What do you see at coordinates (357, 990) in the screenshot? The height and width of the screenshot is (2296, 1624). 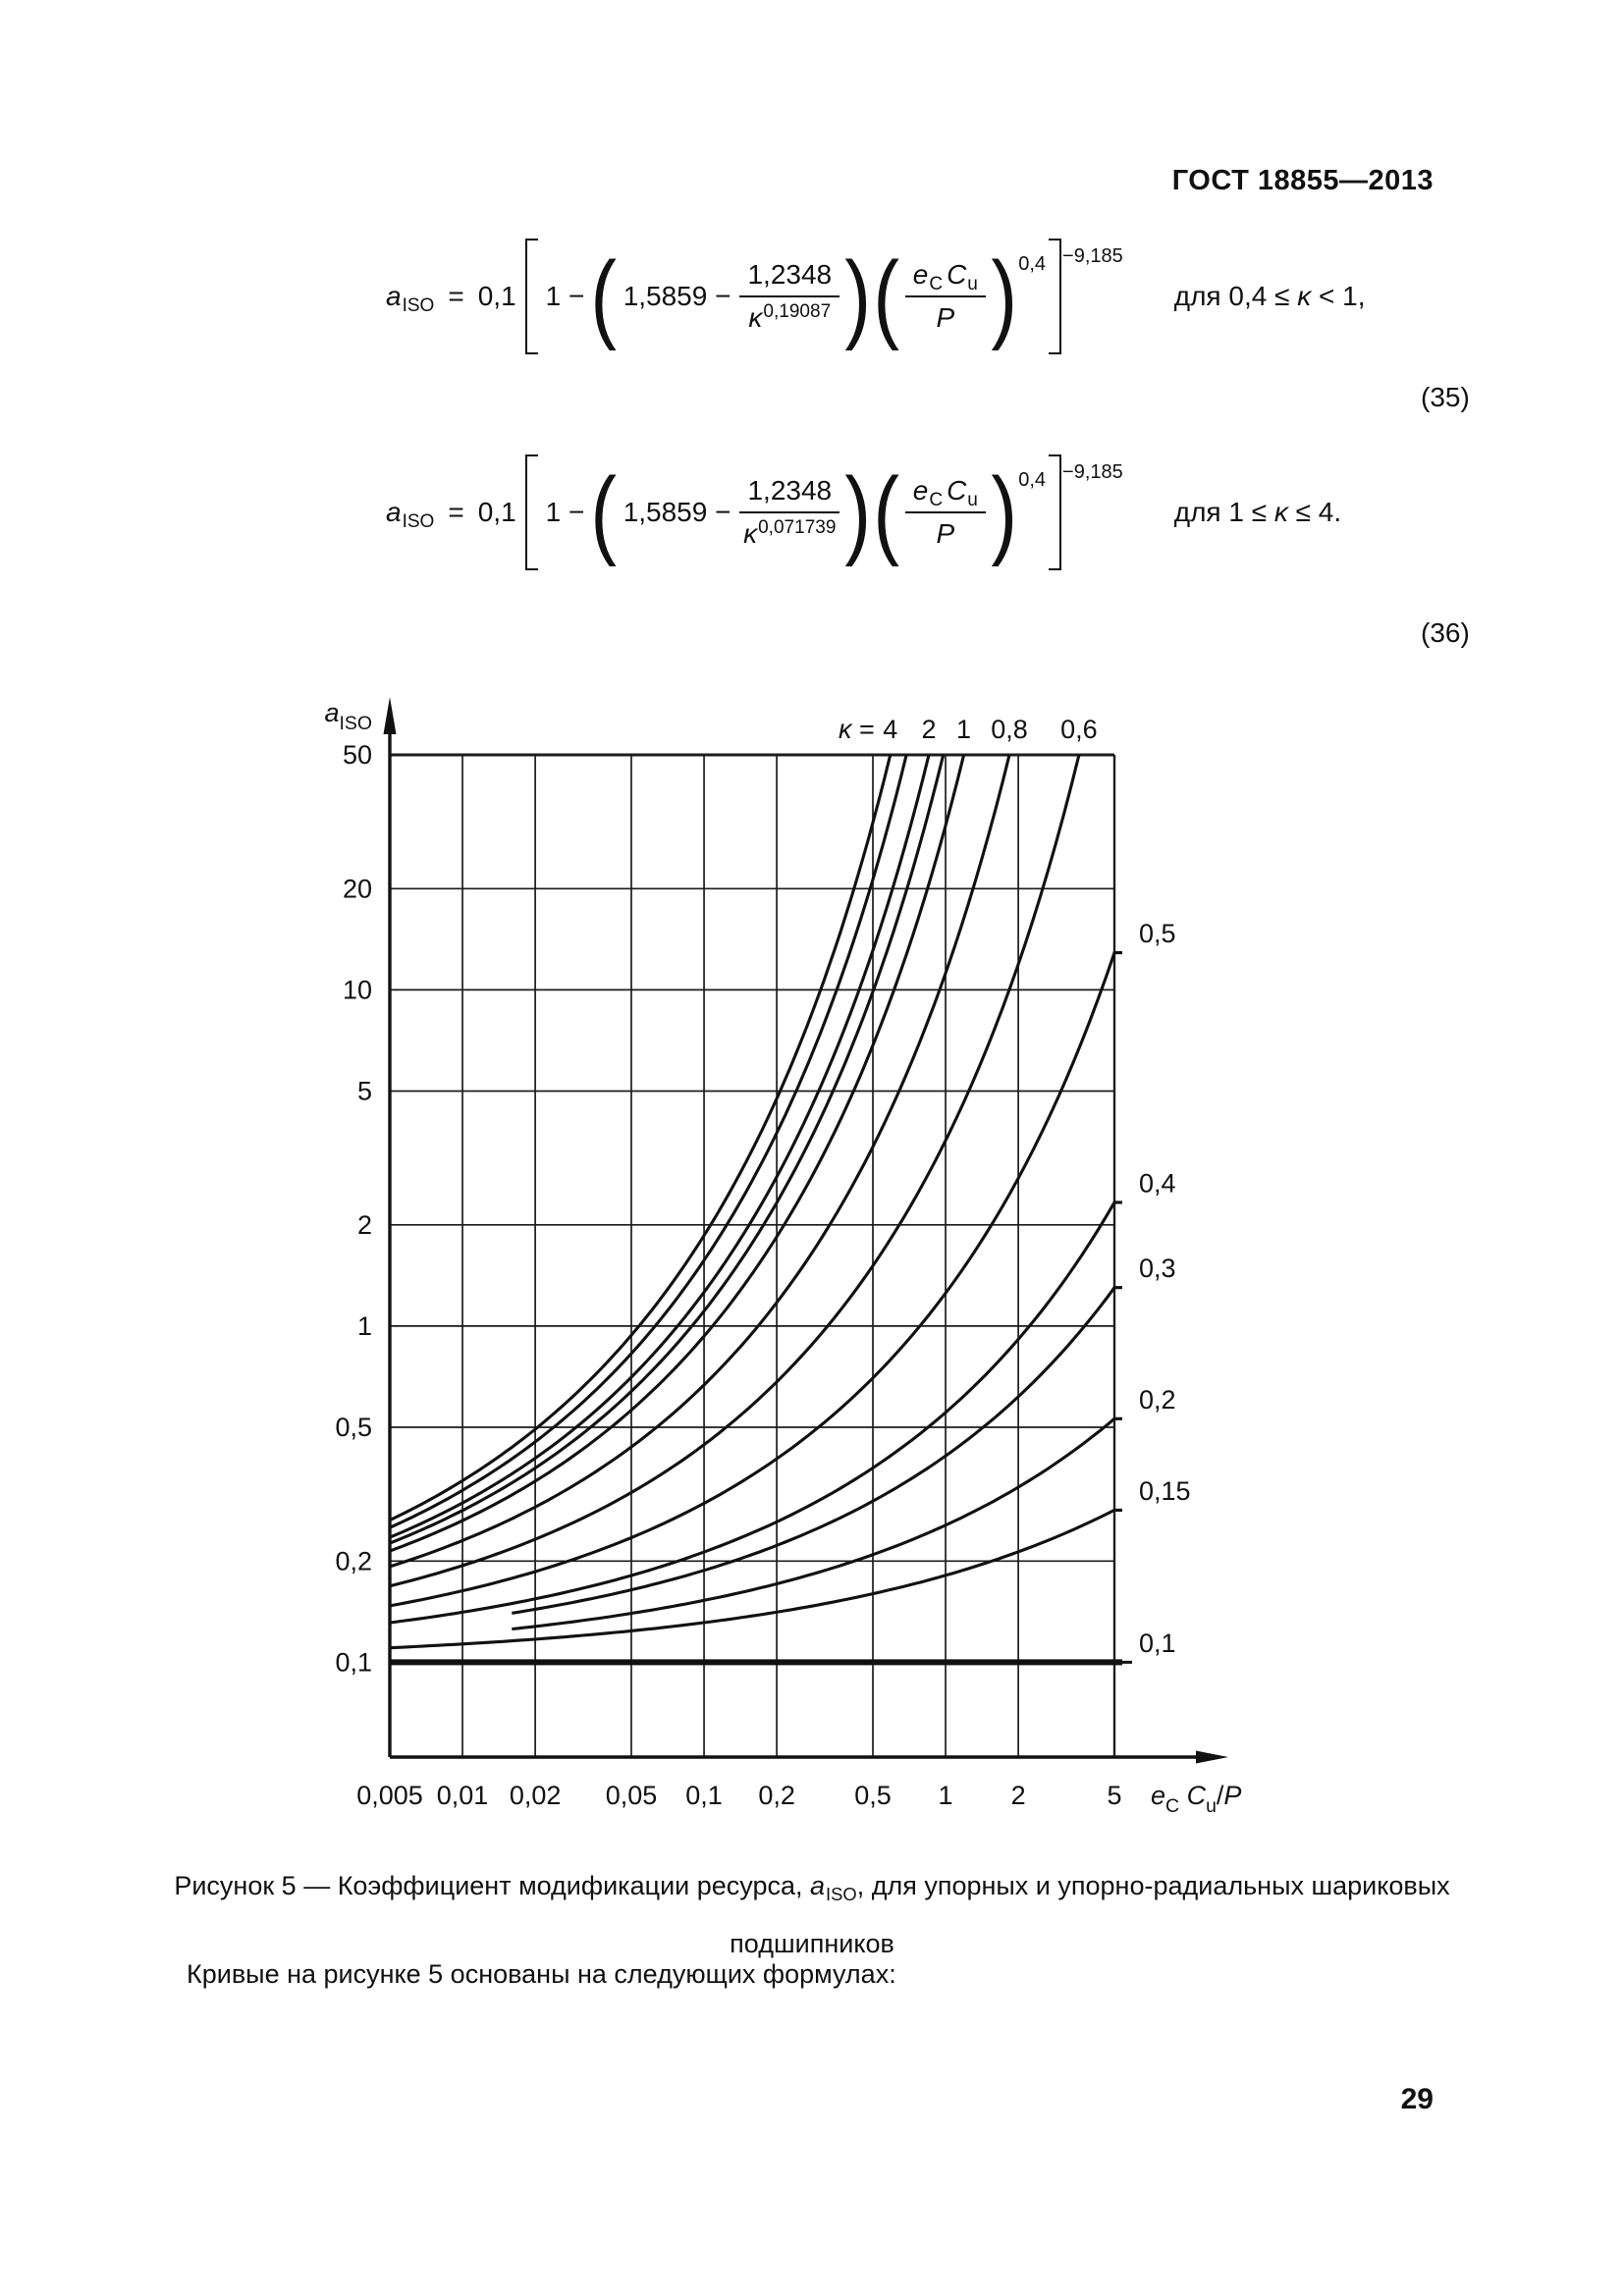 I see `svg-text: 10` at bounding box center [357, 990].